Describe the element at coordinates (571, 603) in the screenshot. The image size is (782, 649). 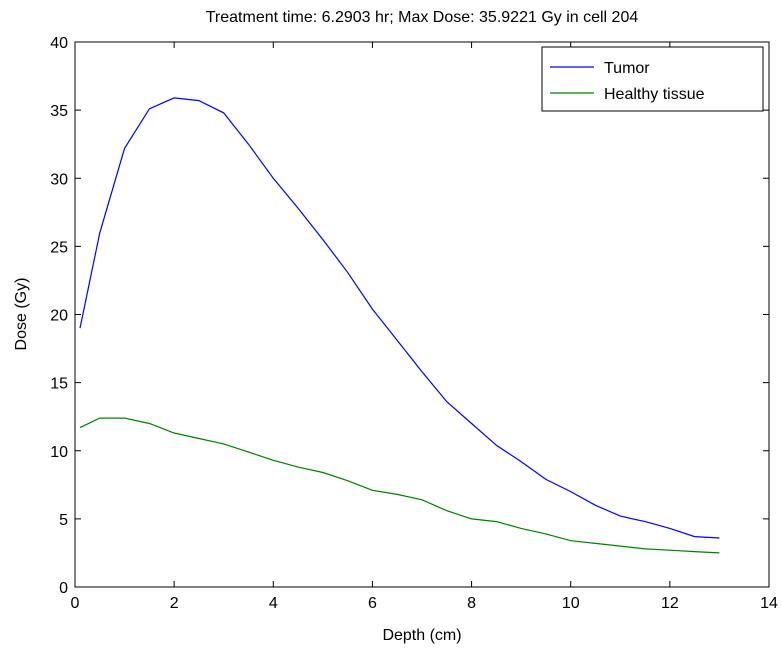
I see `x-tick-label: 10` at that location.